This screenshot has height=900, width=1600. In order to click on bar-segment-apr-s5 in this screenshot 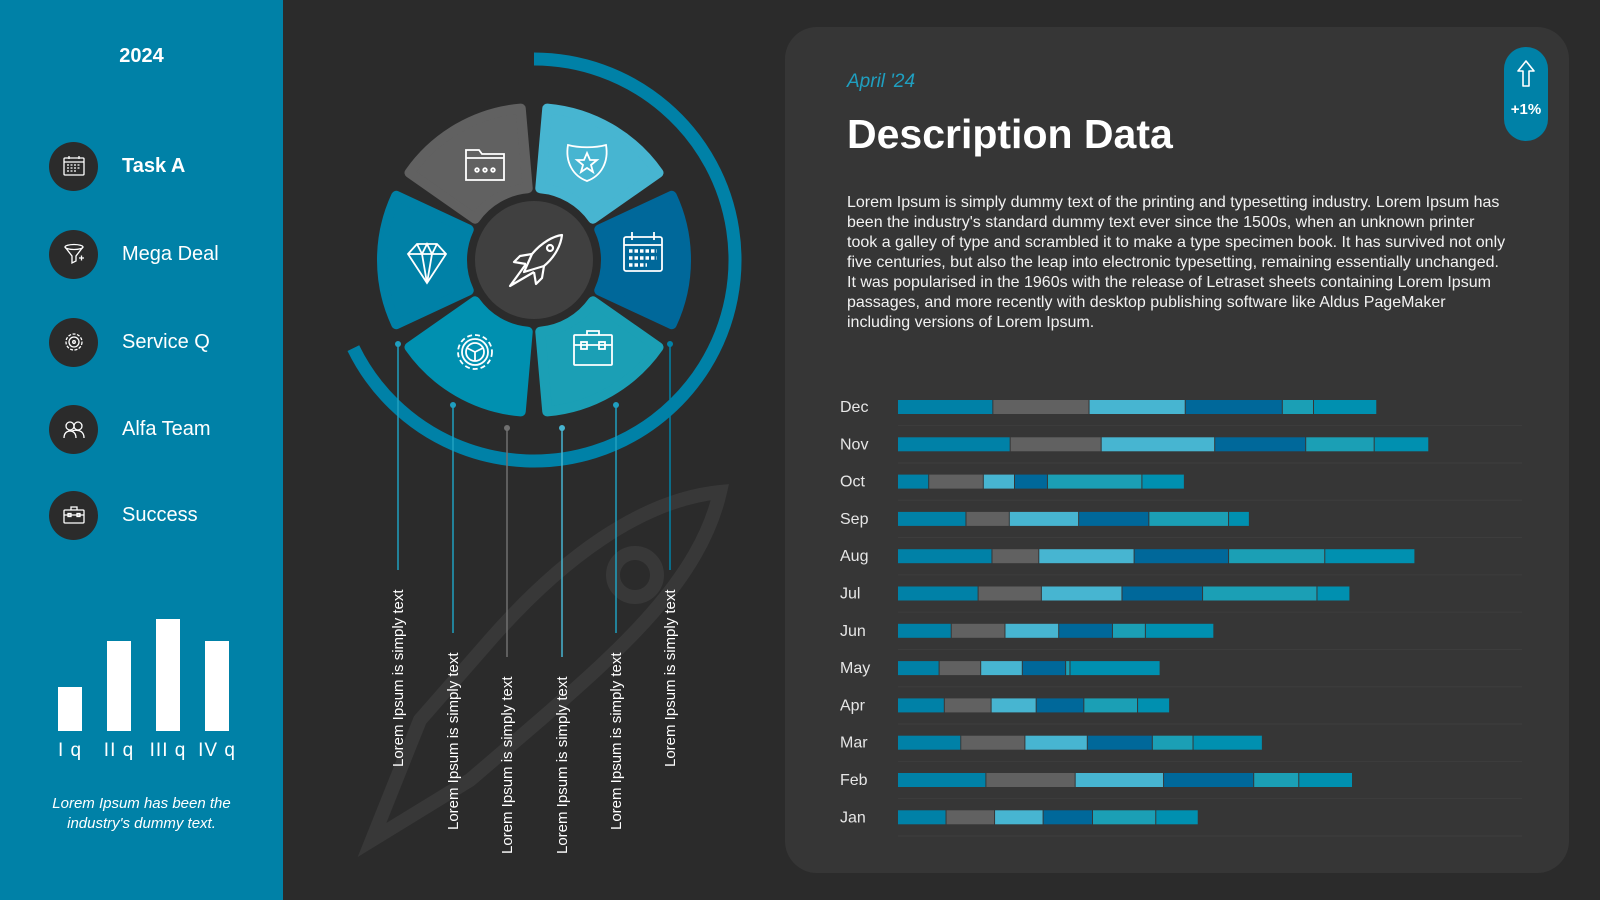, I will do `click(1111, 705)`.